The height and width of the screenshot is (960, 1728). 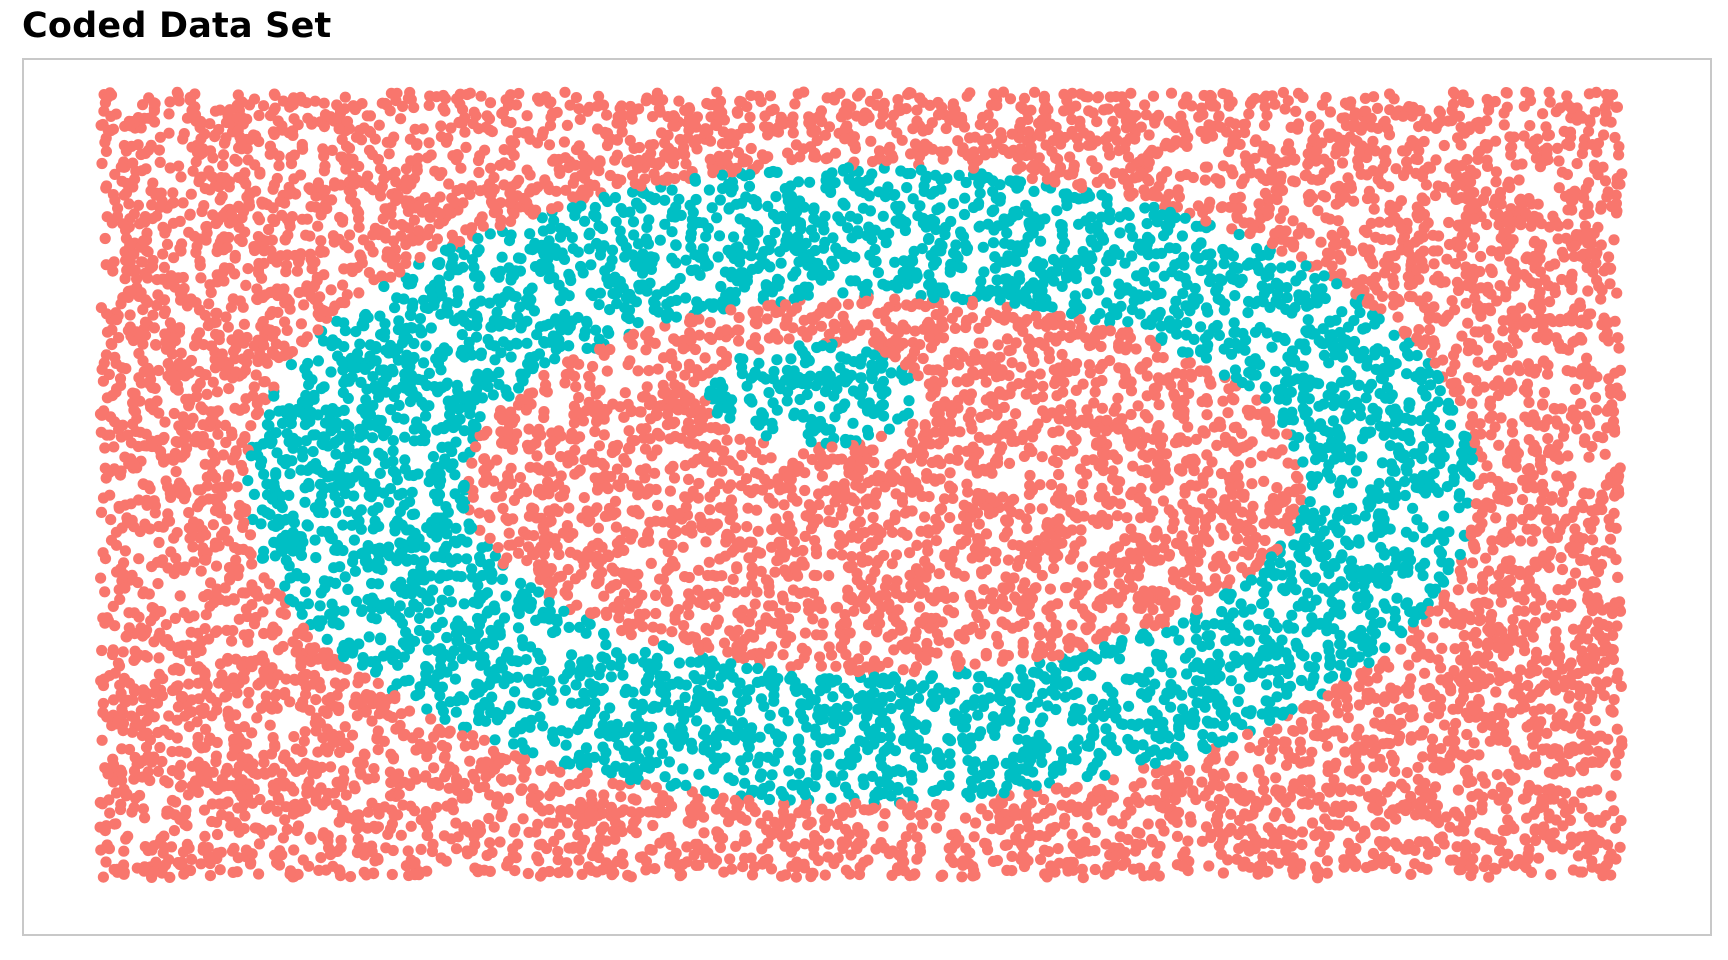 What do you see at coordinates (177, 26) in the screenshot?
I see `chart-title: Coded Data Set` at bounding box center [177, 26].